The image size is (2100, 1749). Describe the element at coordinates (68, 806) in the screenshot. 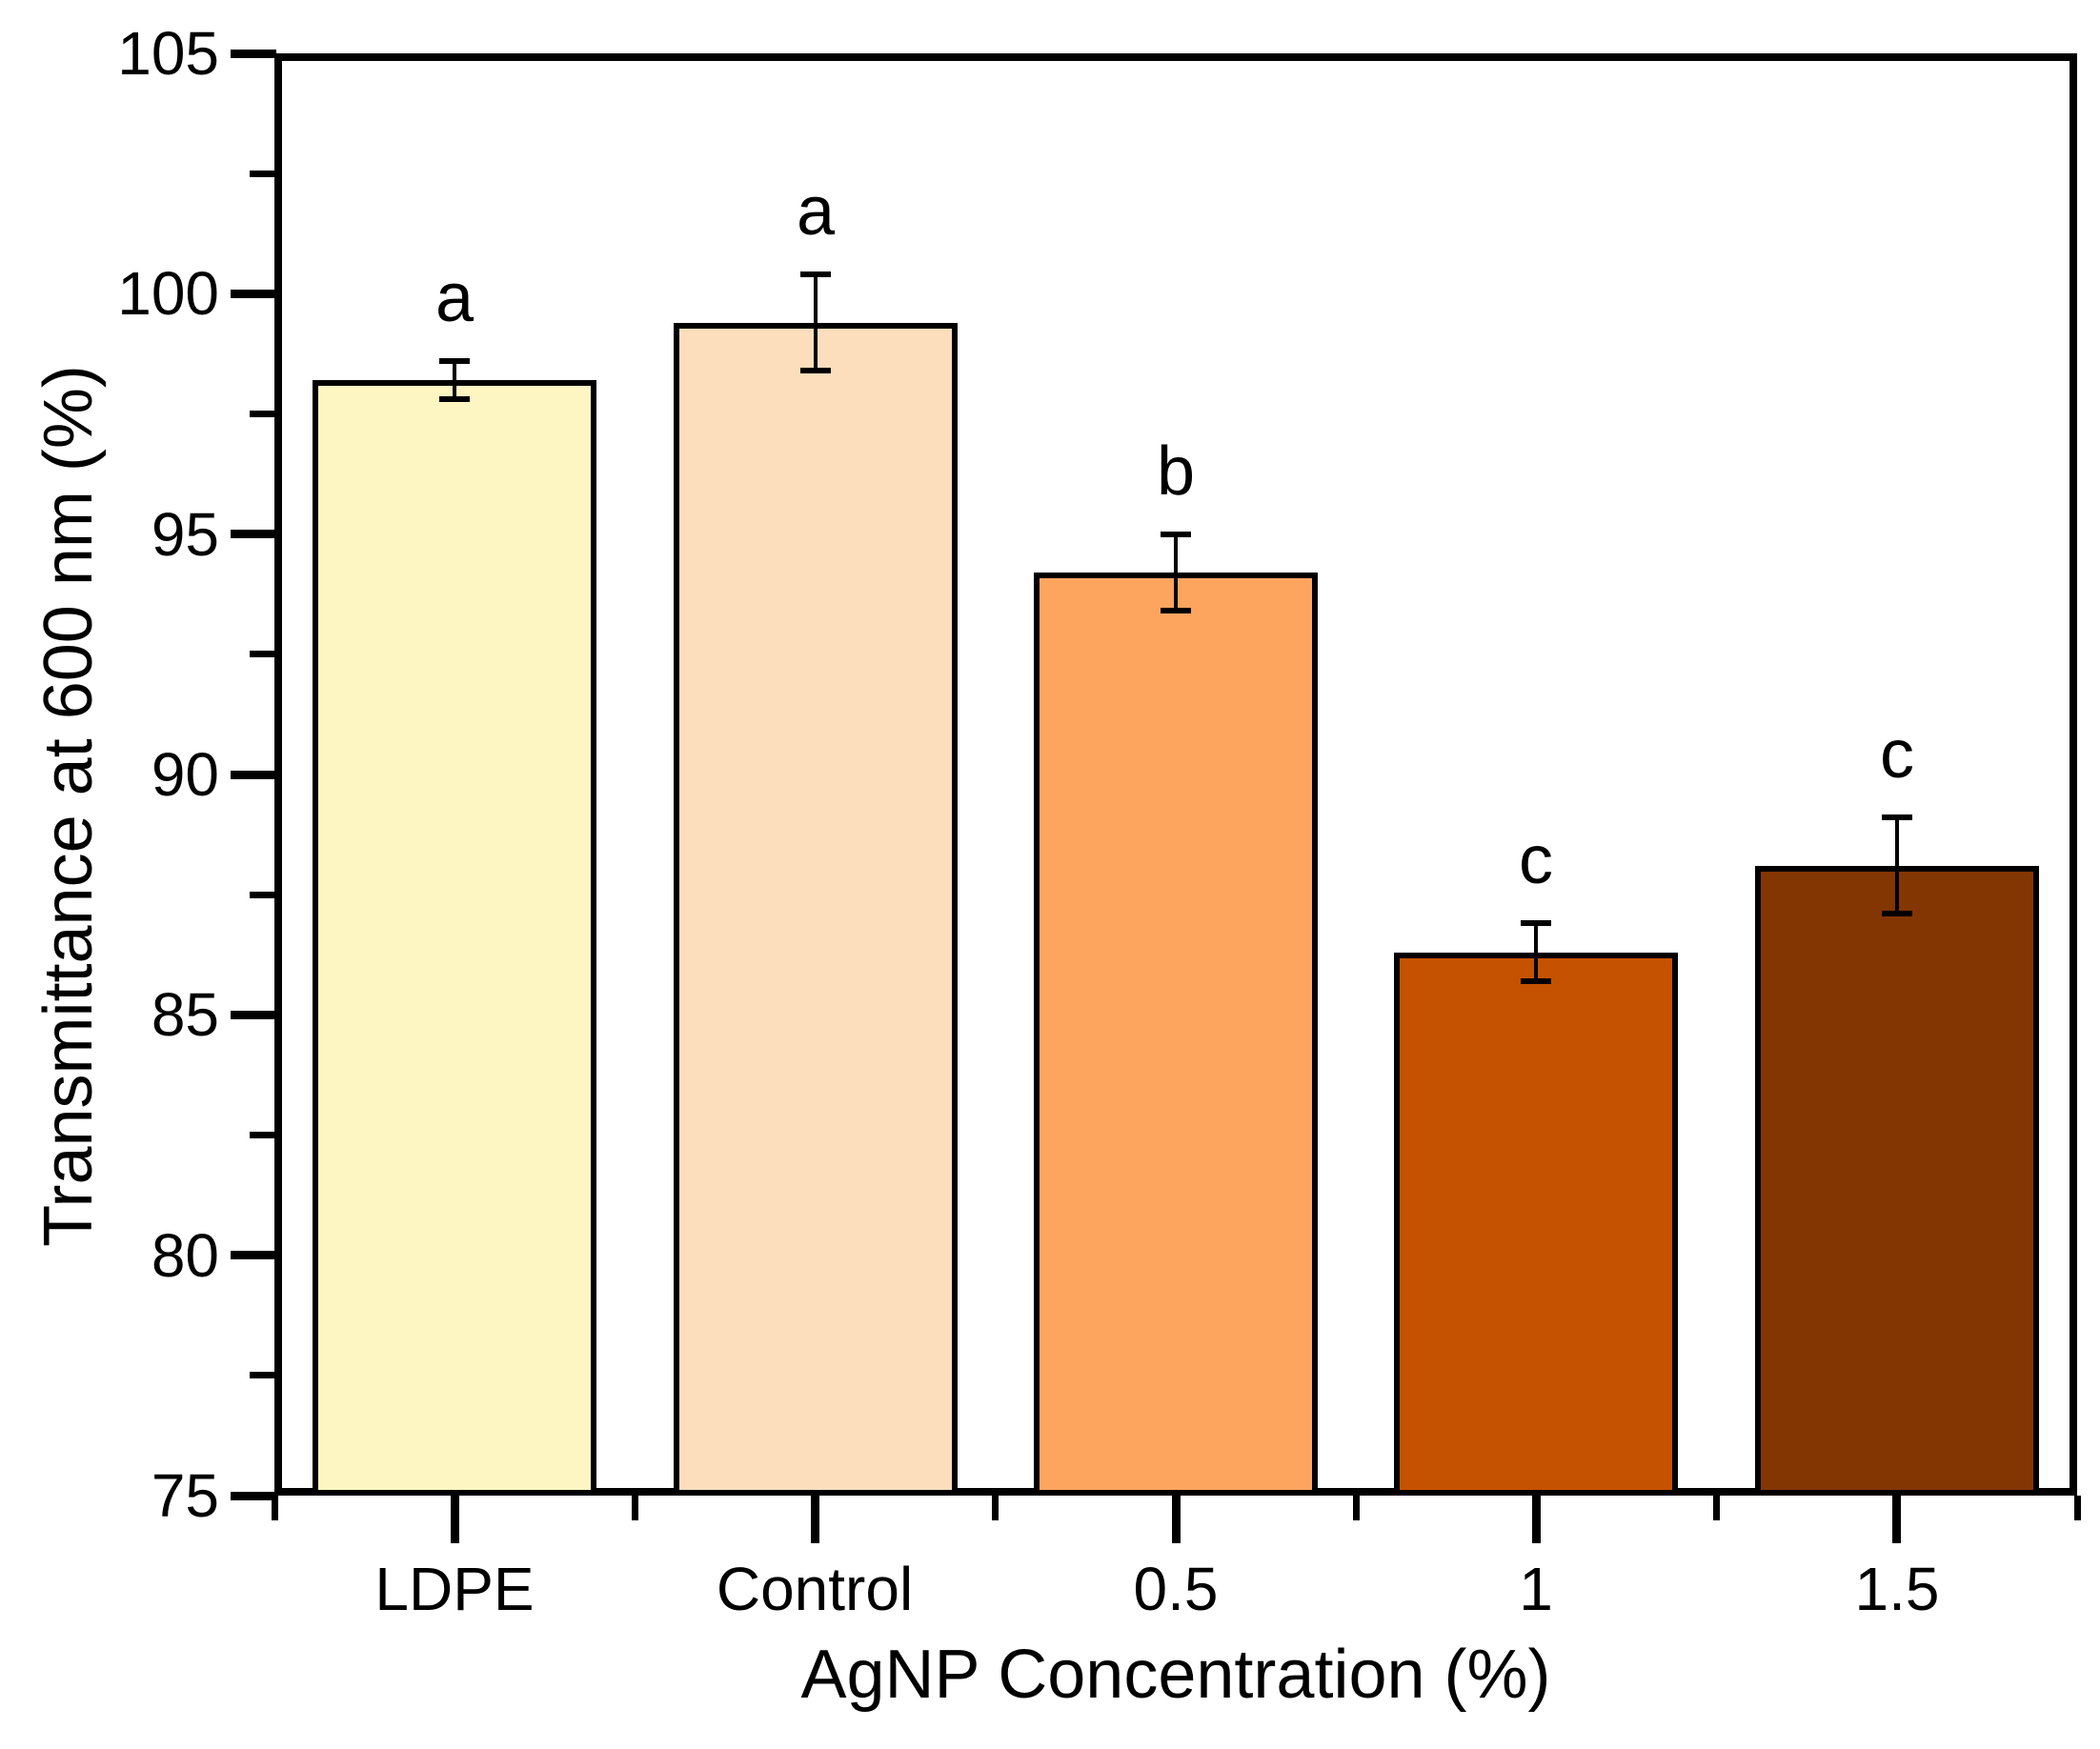

I see `y-axis-title: Transmittance at 600 nm (%)` at that location.